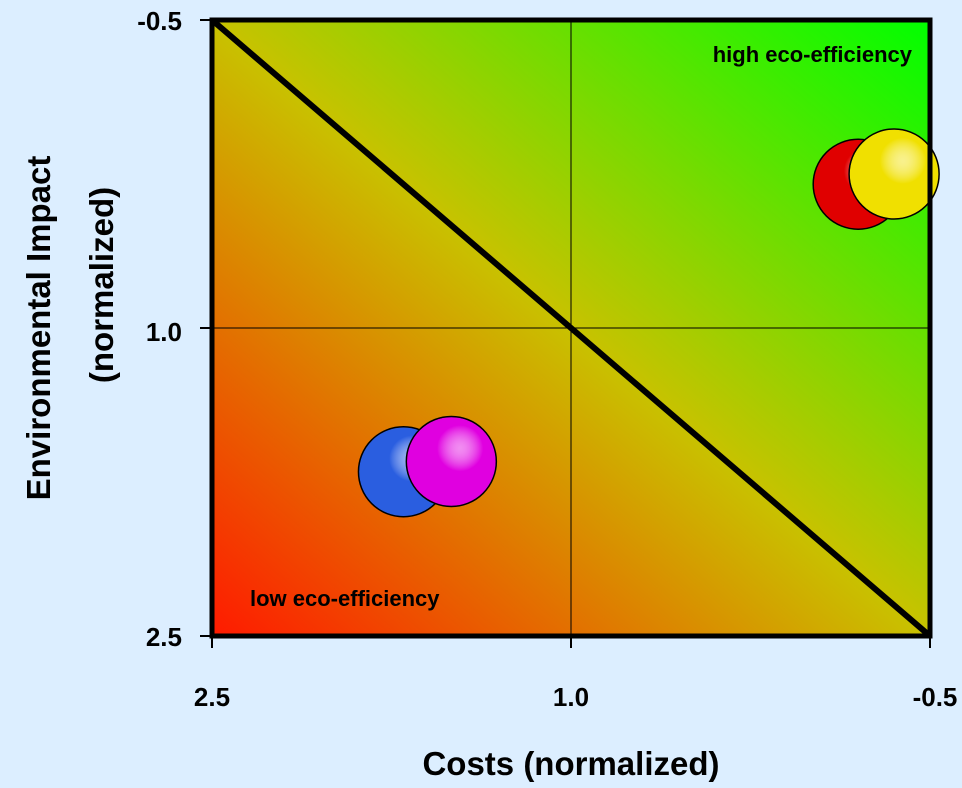 The image size is (962, 788). What do you see at coordinates (345, 598) in the screenshot?
I see `annotation-low-eco-efficiency: low eco-efficiency` at bounding box center [345, 598].